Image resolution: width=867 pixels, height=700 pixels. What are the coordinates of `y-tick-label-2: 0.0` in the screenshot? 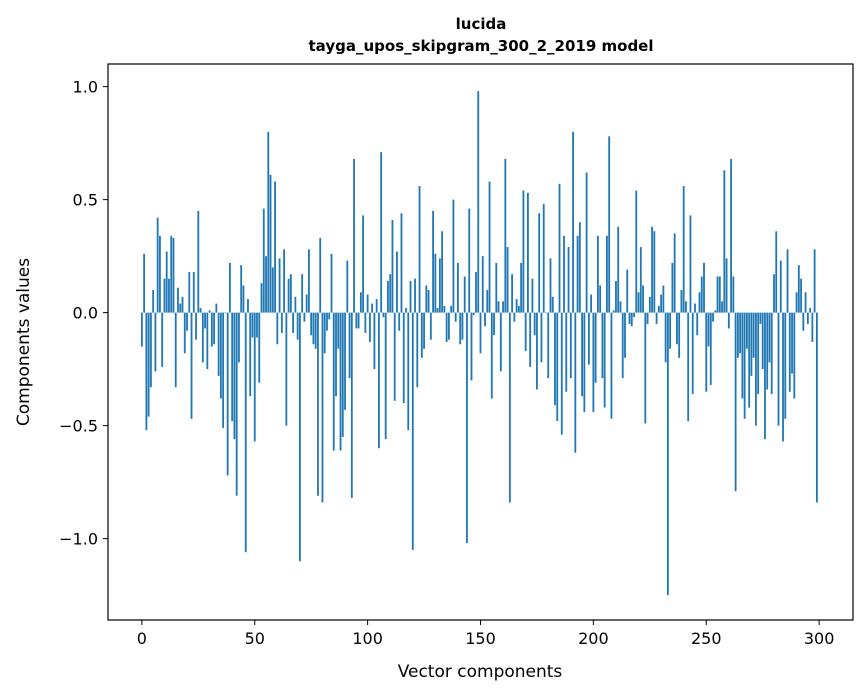 It's located at (85, 313).